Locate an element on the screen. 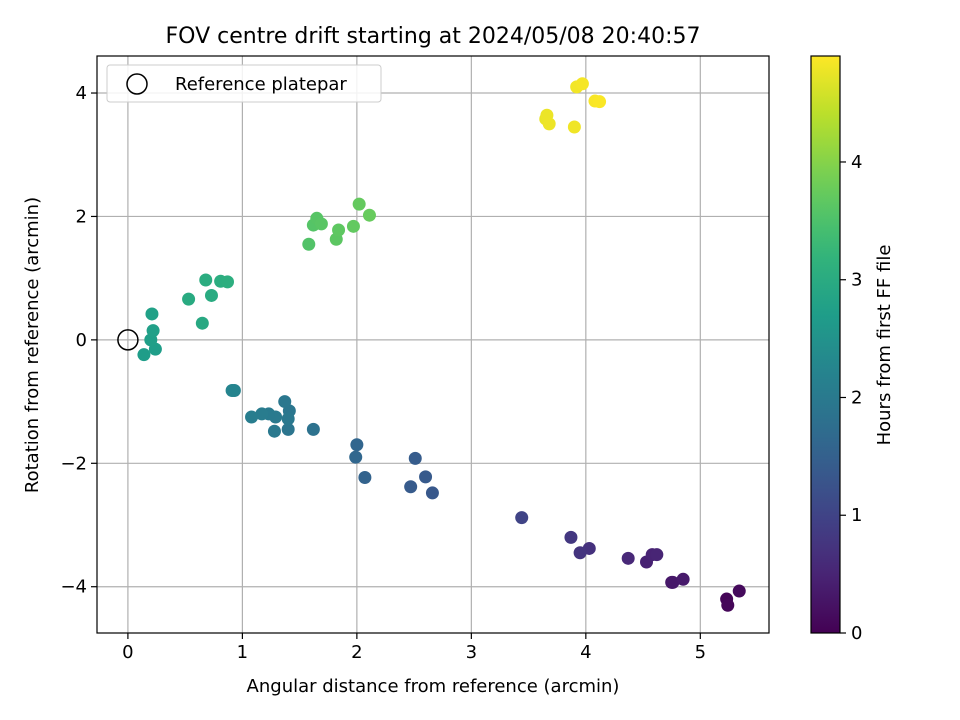 The width and height of the screenshot is (960, 720). colorbar-tick-label: 1 is located at coordinates (856, 515).